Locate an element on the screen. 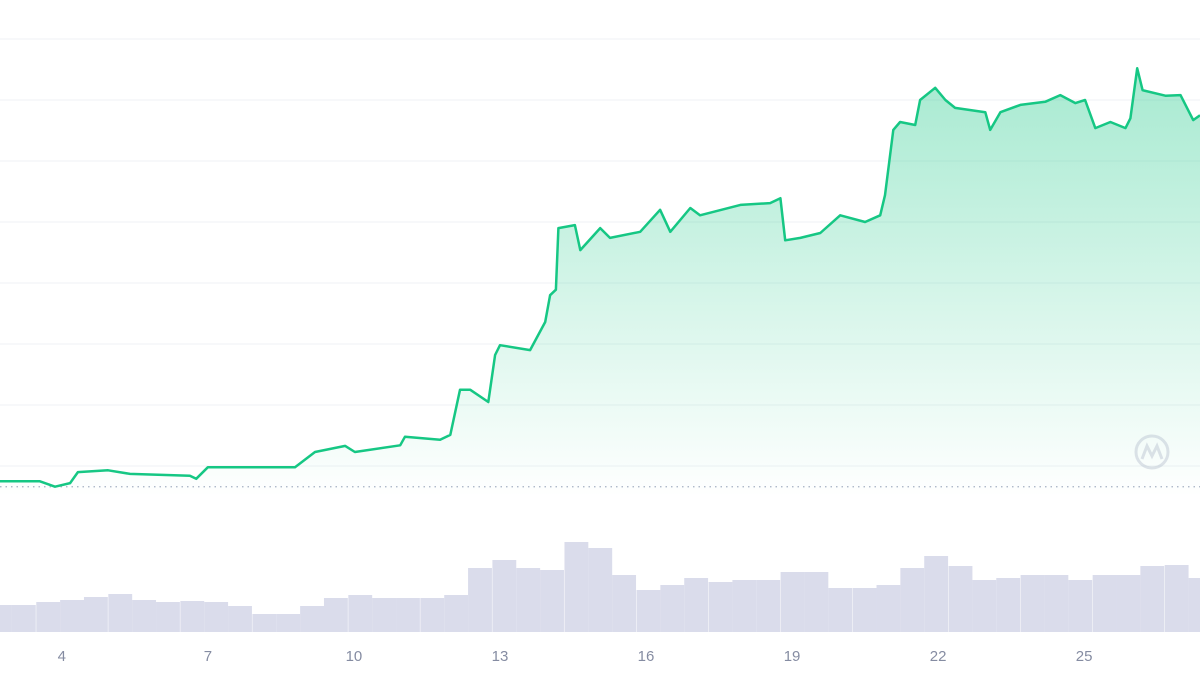 Image resolution: width=1200 pixels, height=675 pixels. x-tick-label: 10 is located at coordinates (354, 656).